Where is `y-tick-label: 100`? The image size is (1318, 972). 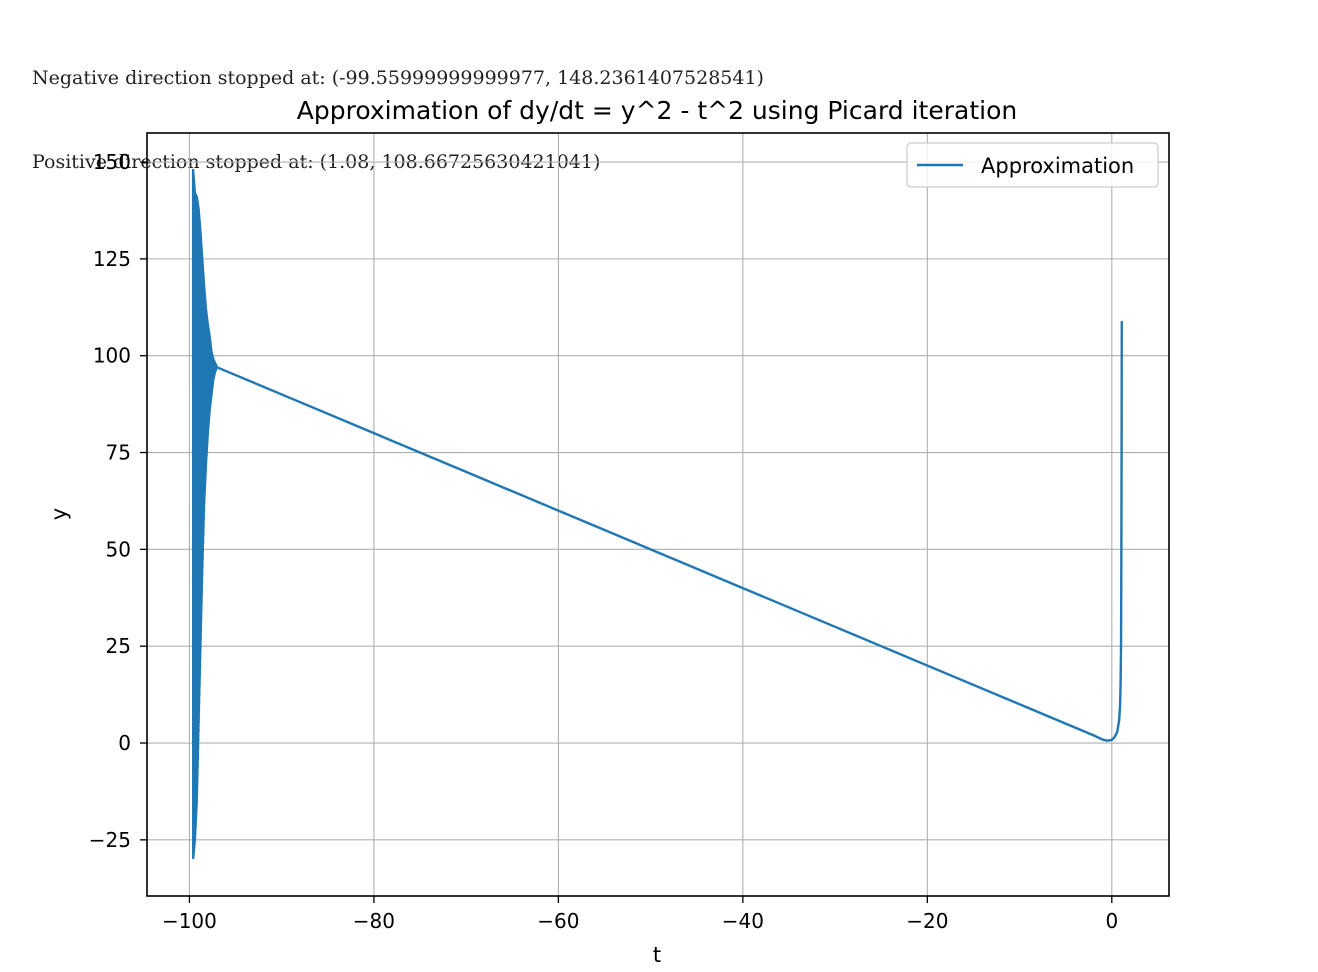
y-tick-label: 100 is located at coordinates (112, 356).